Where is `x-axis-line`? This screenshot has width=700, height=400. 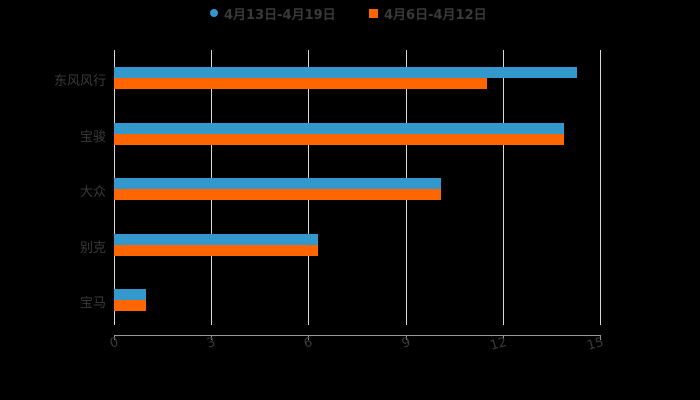 x-axis-line is located at coordinates (357, 335).